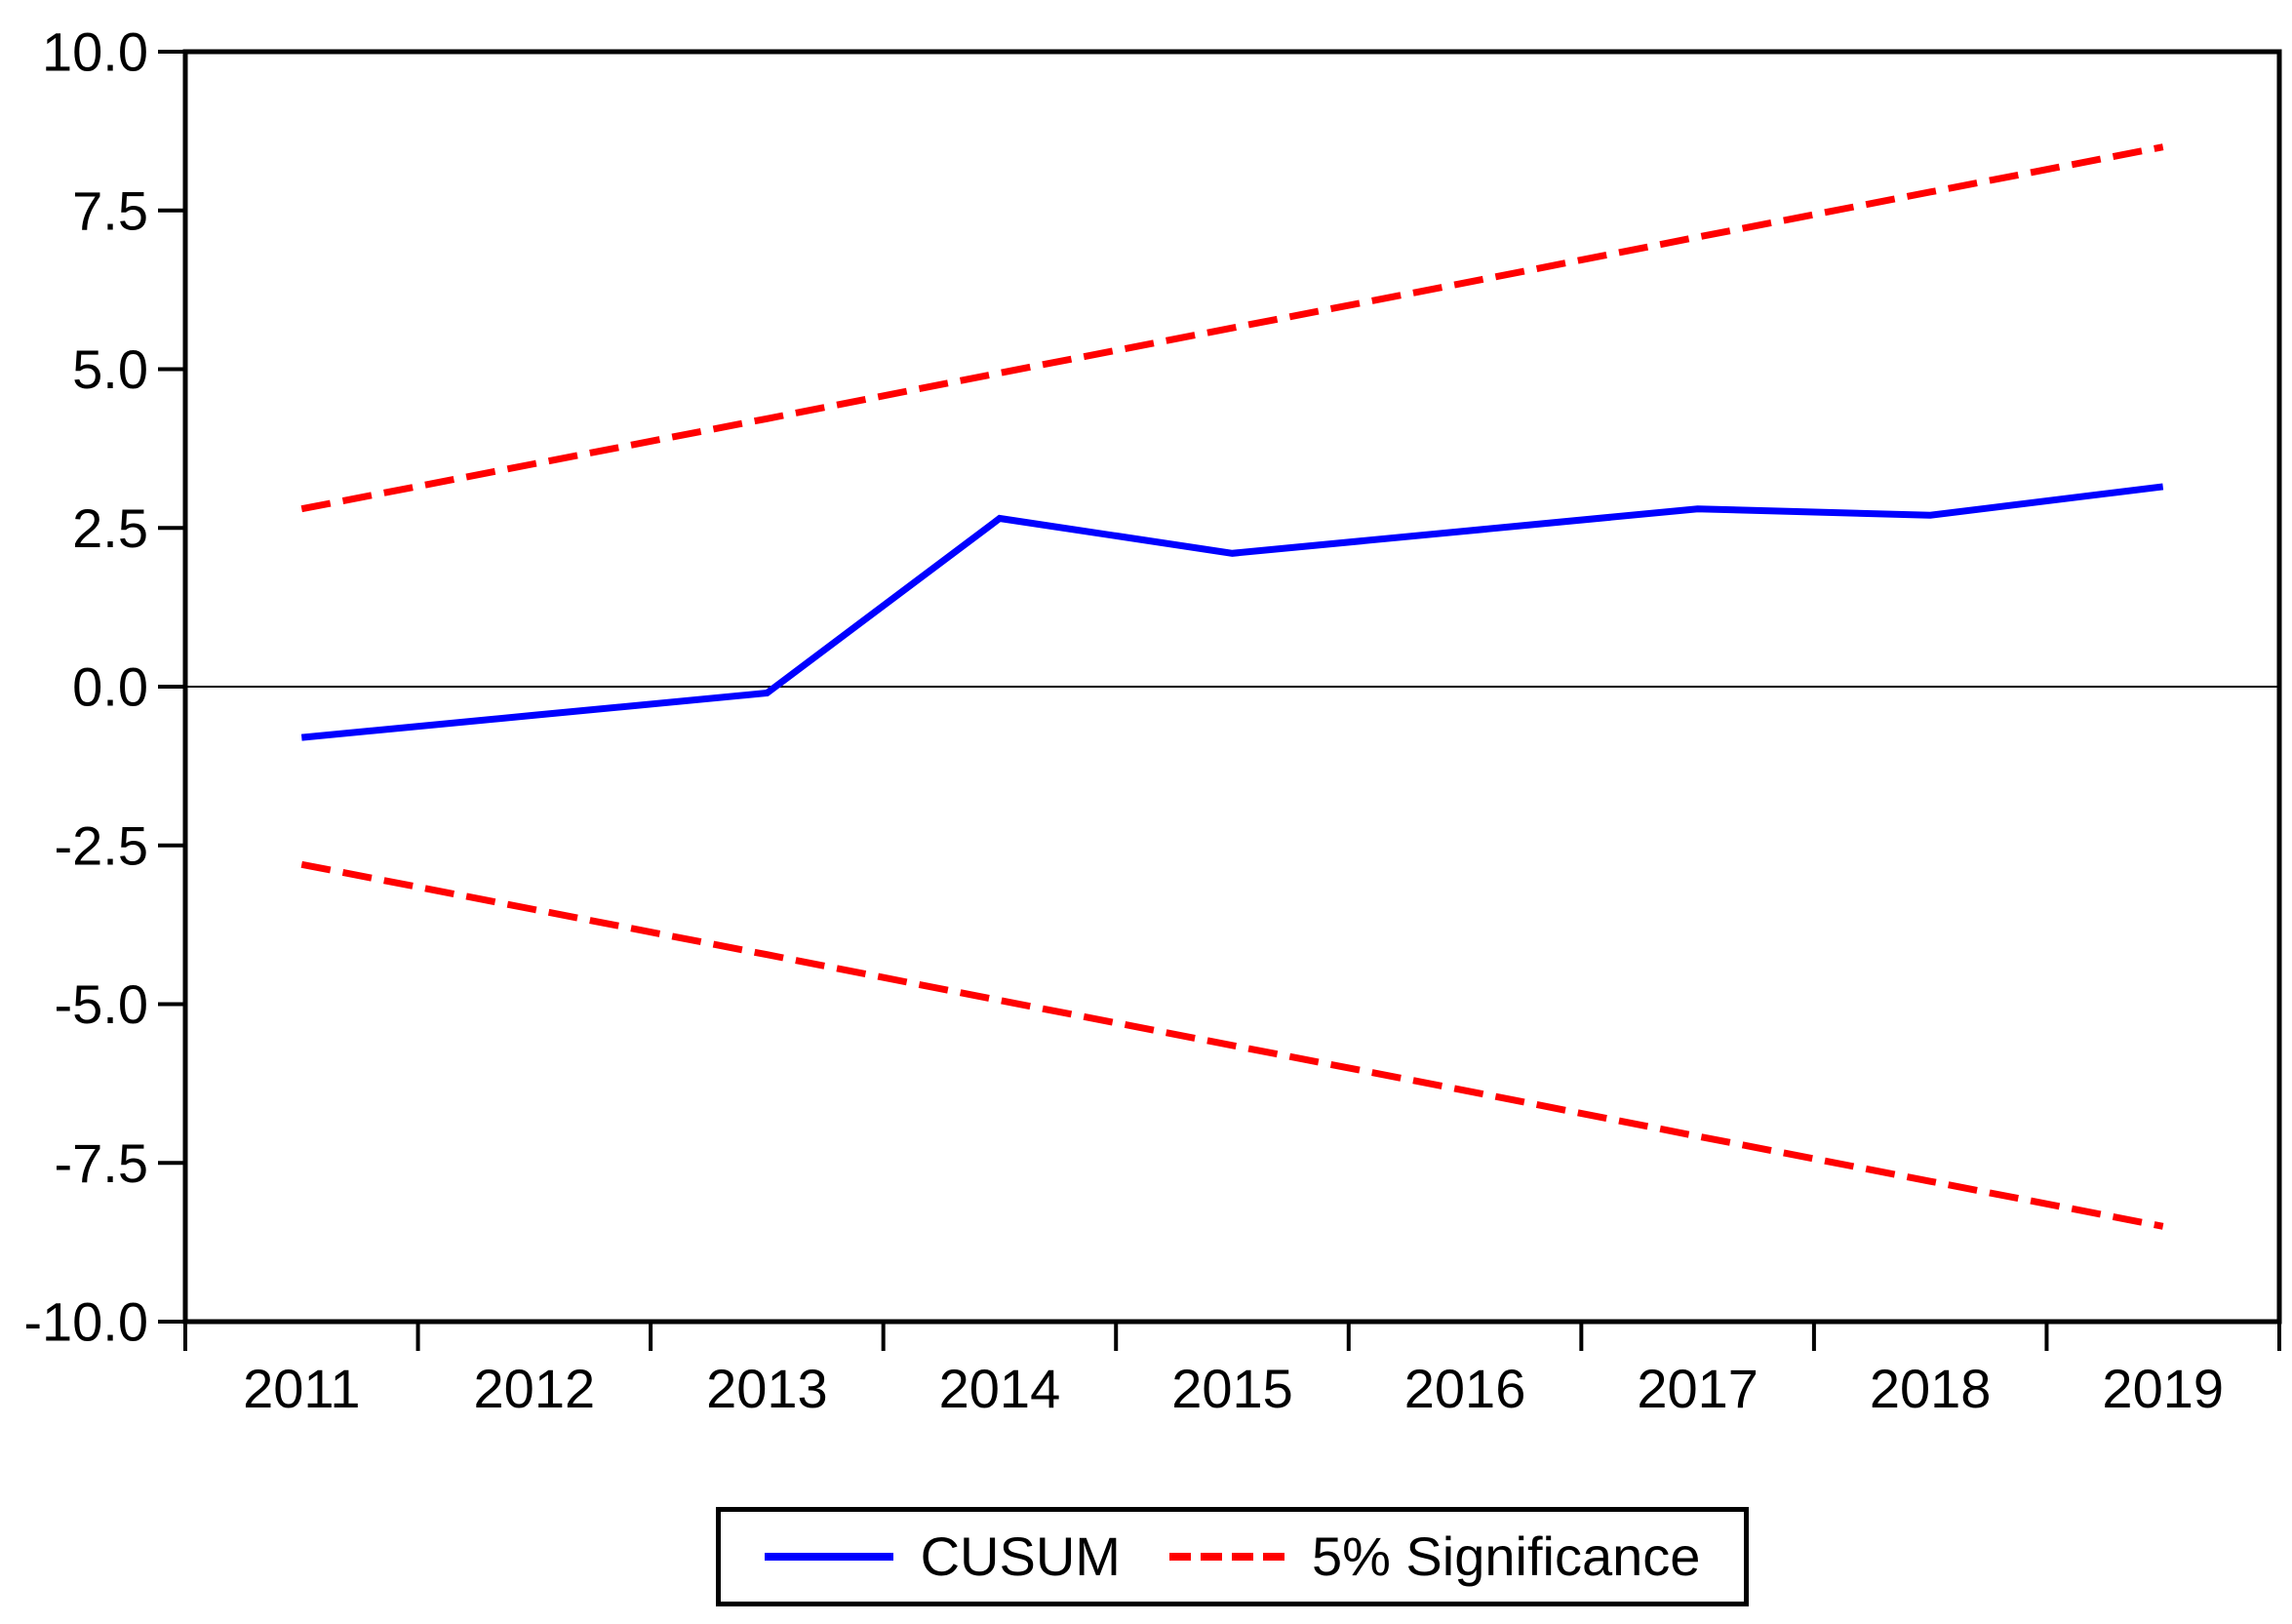  I want to click on legend: CUSUM 5% Significance, so click(1233, 1556).